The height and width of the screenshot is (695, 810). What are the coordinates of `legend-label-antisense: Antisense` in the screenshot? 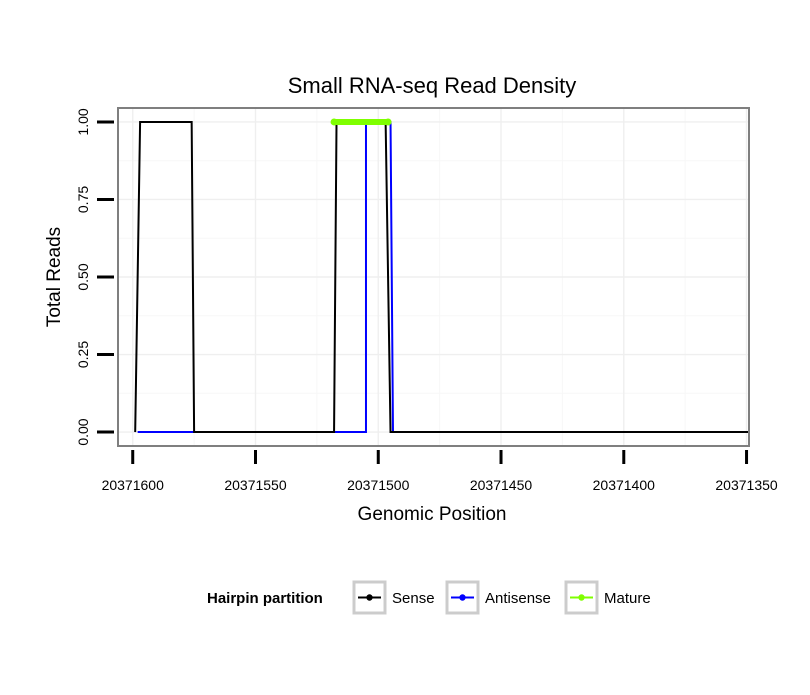 It's located at (518, 598).